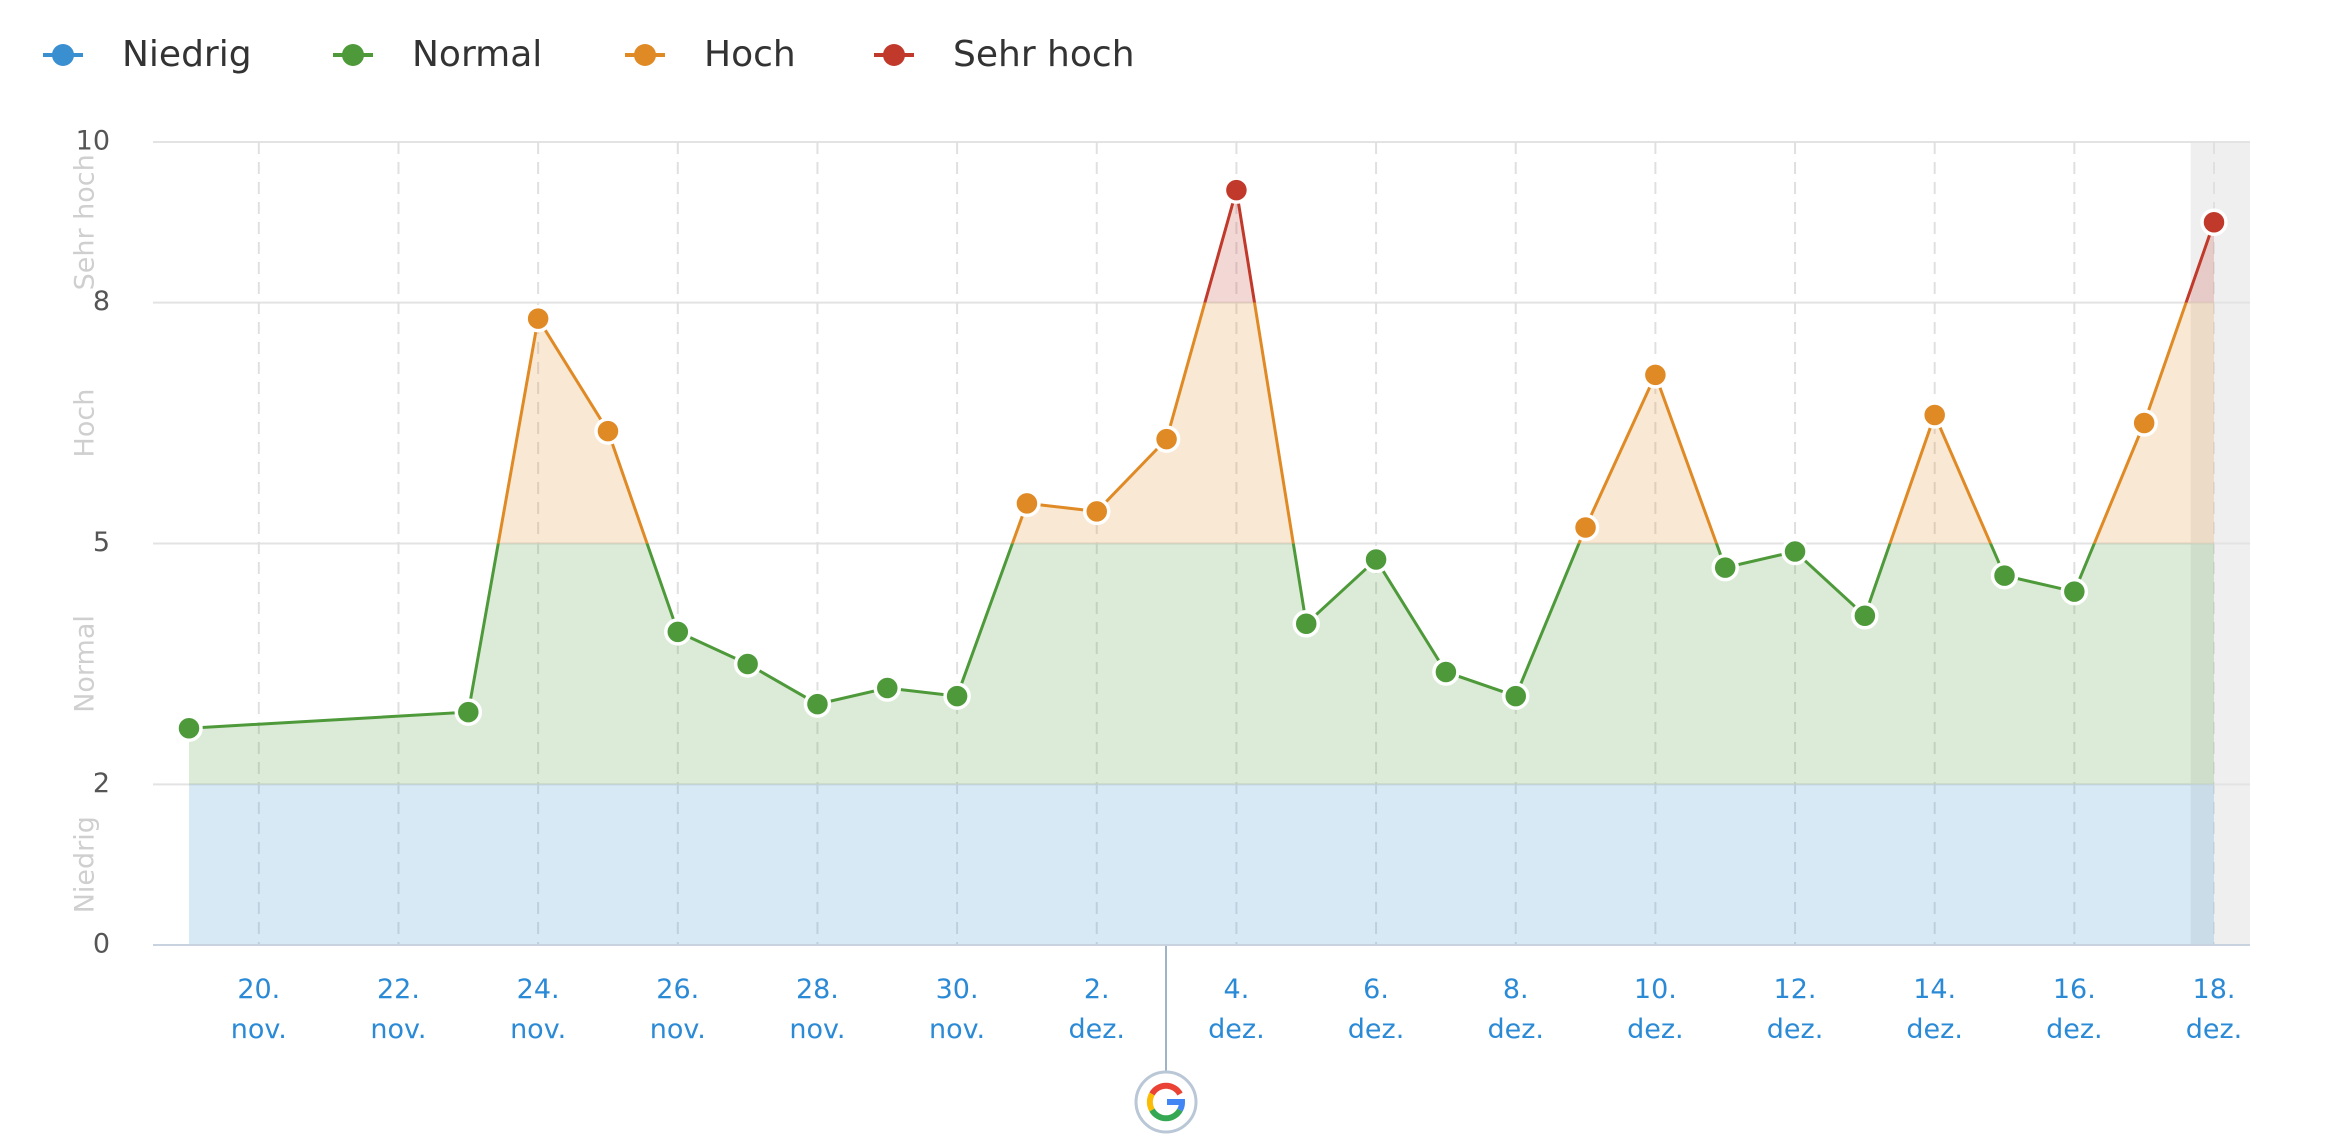 This screenshot has width=2341, height=1148. Describe the element at coordinates (750, 54) in the screenshot. I see `legend-label: Hoch` at that location.